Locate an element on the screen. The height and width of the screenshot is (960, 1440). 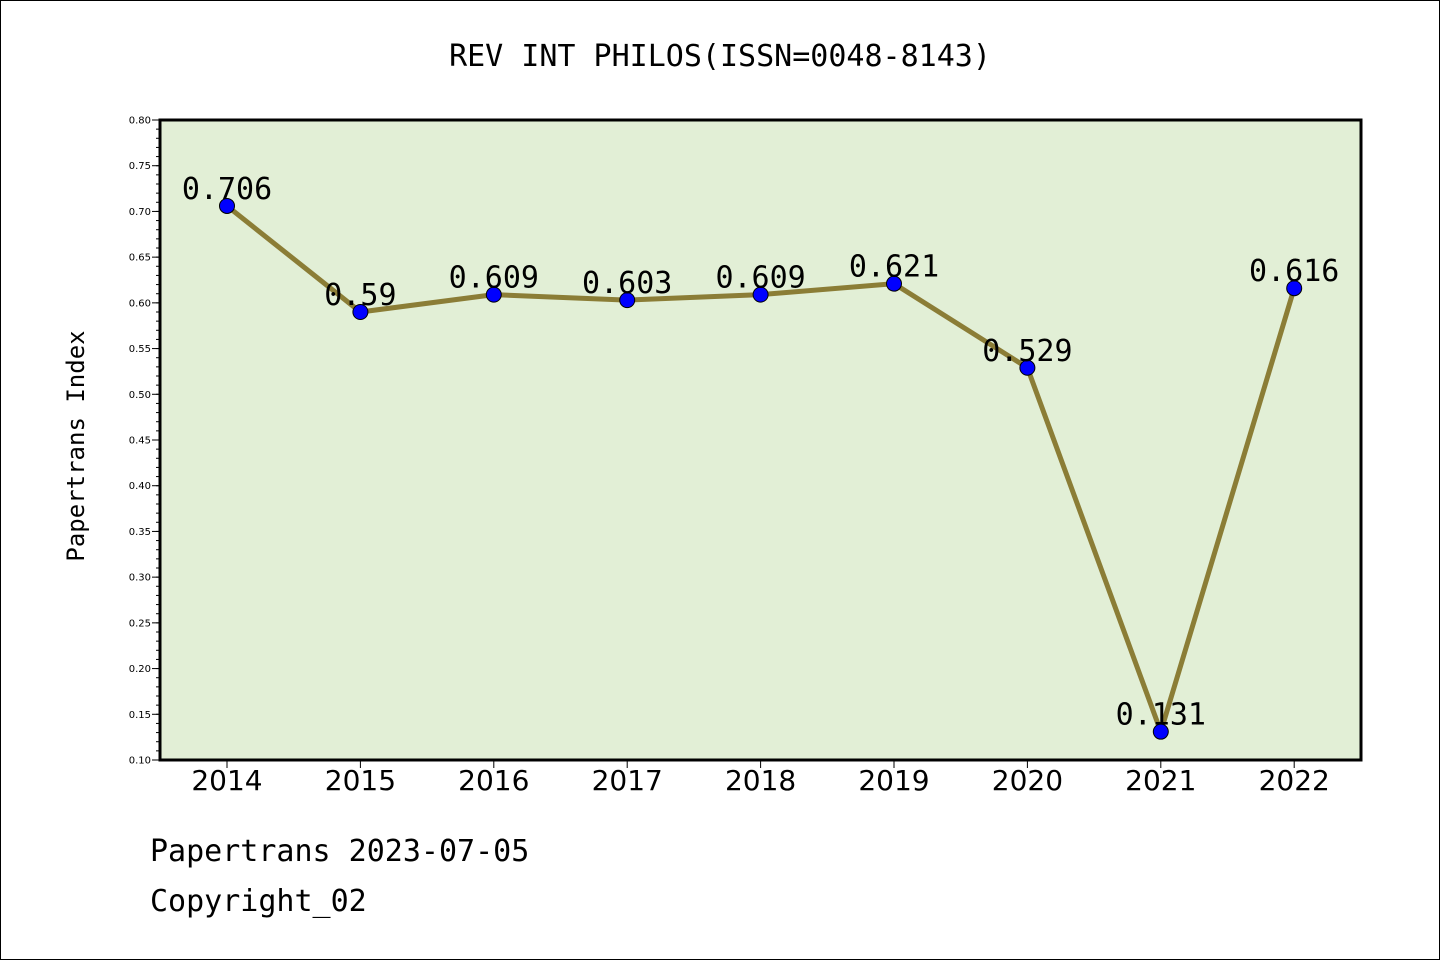
data-label: 0.706 is located at coordinates (227, 189).